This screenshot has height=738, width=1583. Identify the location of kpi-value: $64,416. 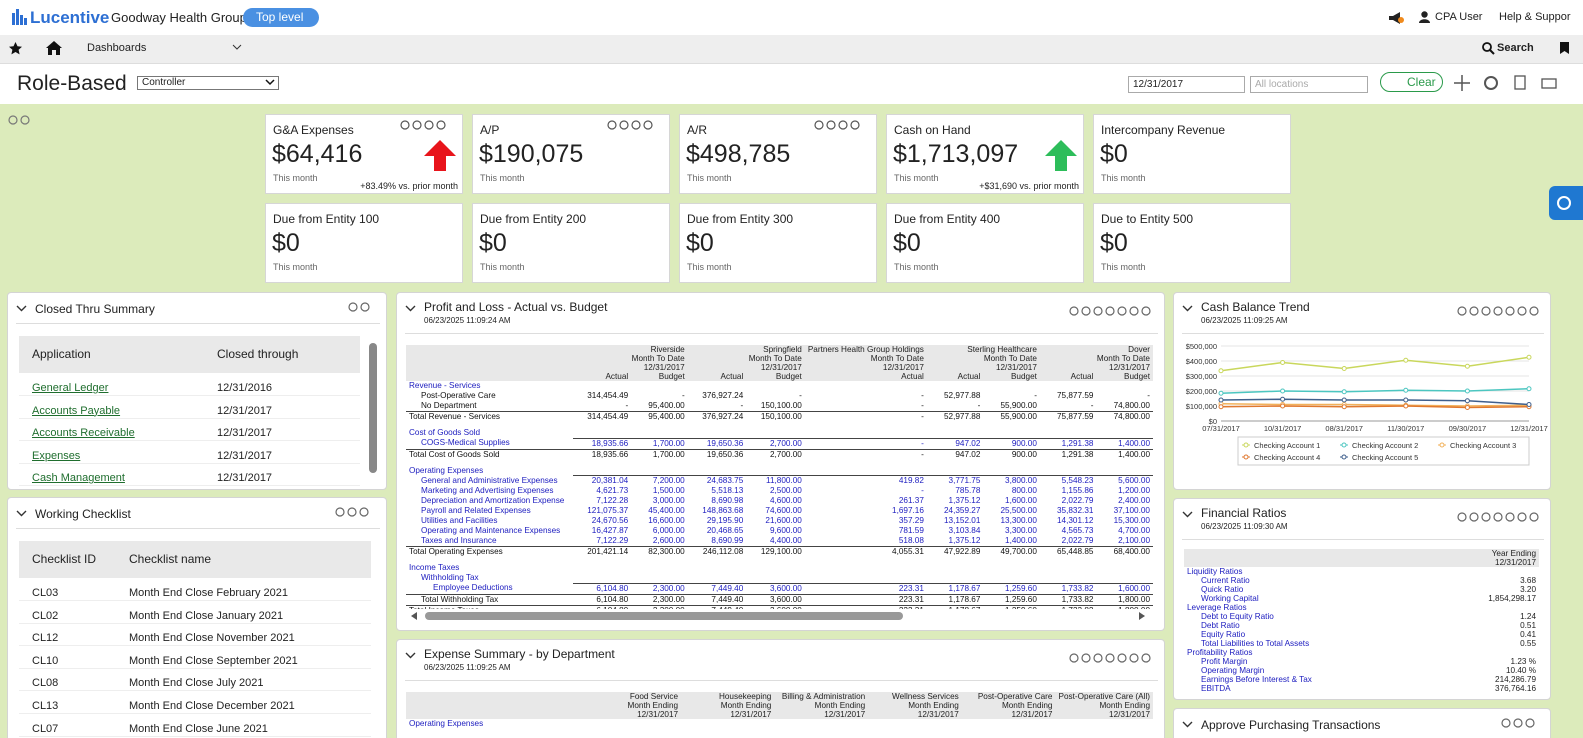
(317, 154).